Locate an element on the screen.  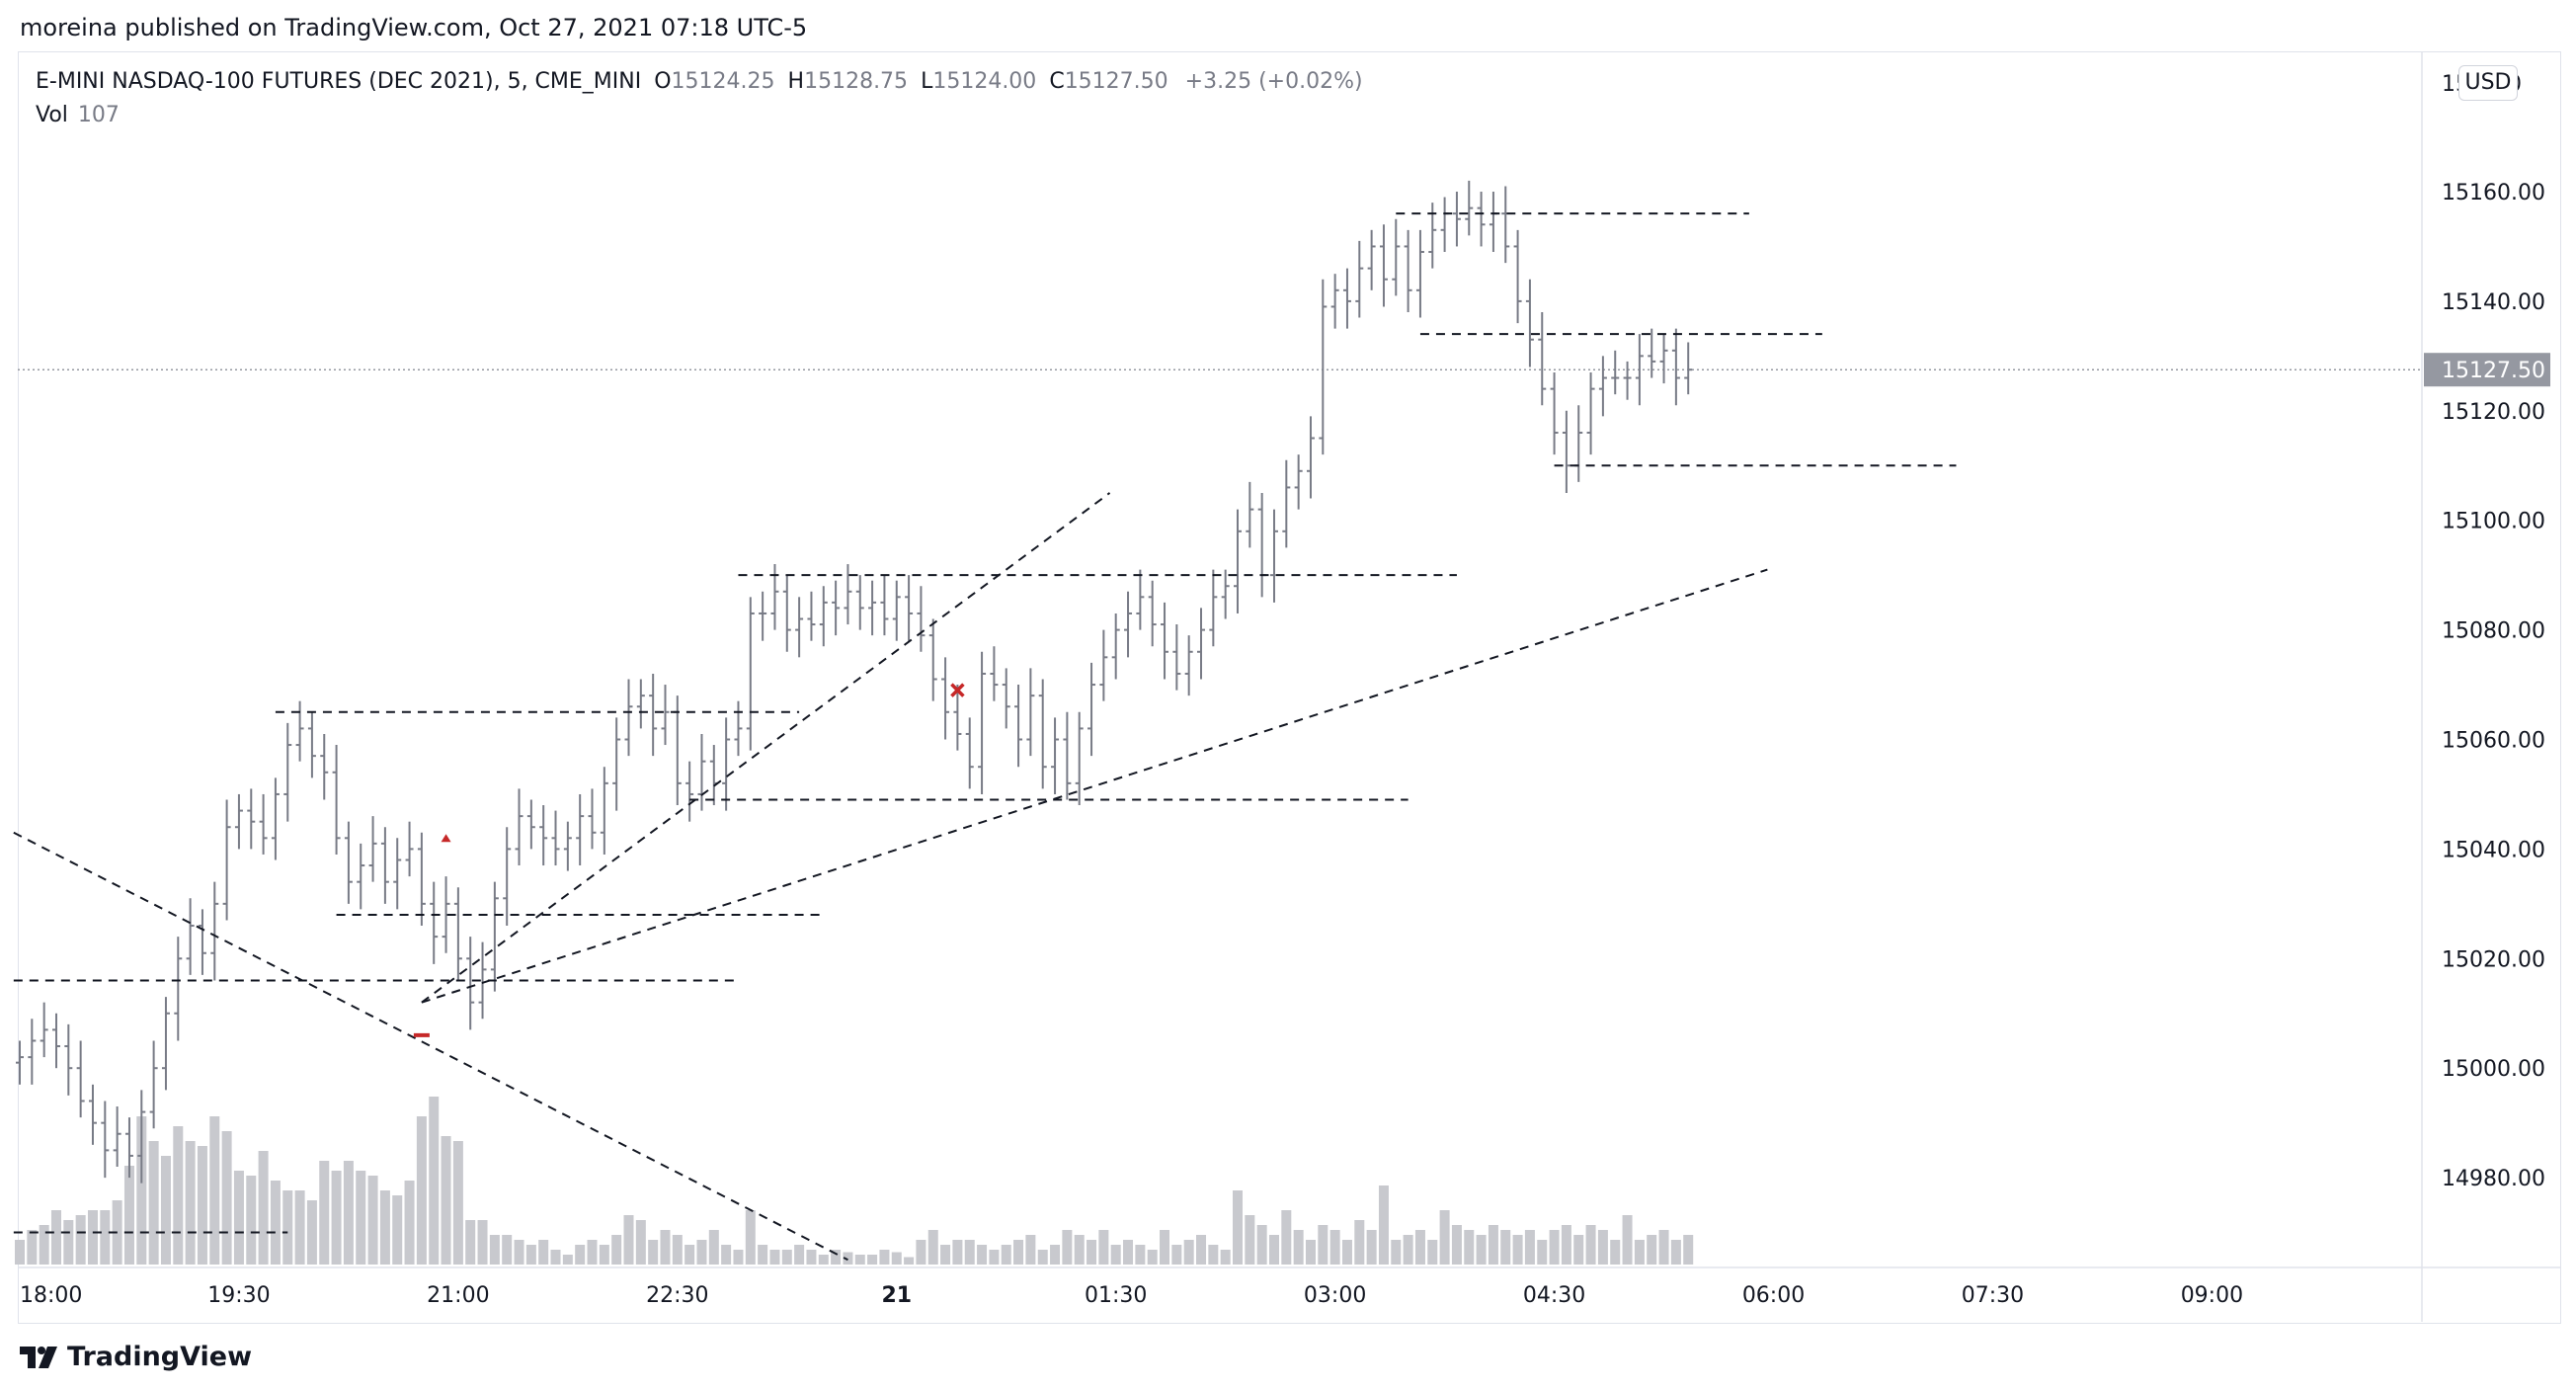
volume-legend: Vol 107 is located at coordinates (78, 115).